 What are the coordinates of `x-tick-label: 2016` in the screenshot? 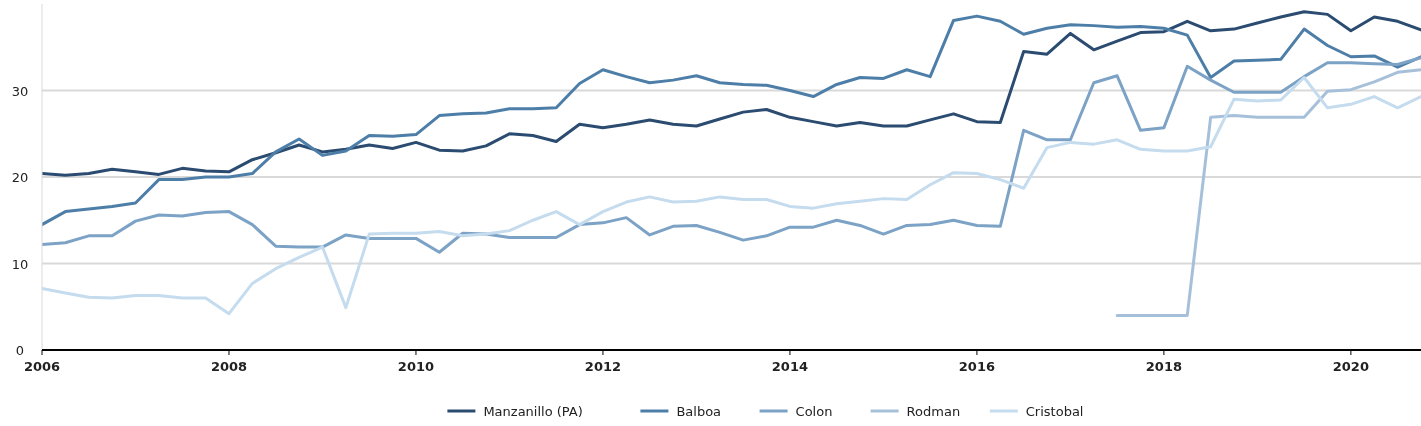 It's located at (977, 366).